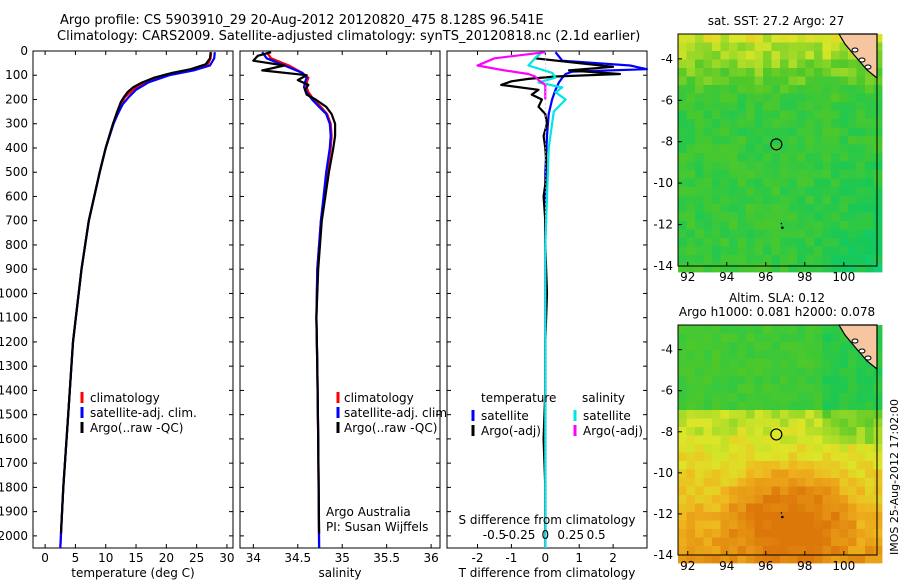 Image resolution: width=900 pixels, height=580 pixels. I want to click on y-tick-label: 1200, so click(14, 342).